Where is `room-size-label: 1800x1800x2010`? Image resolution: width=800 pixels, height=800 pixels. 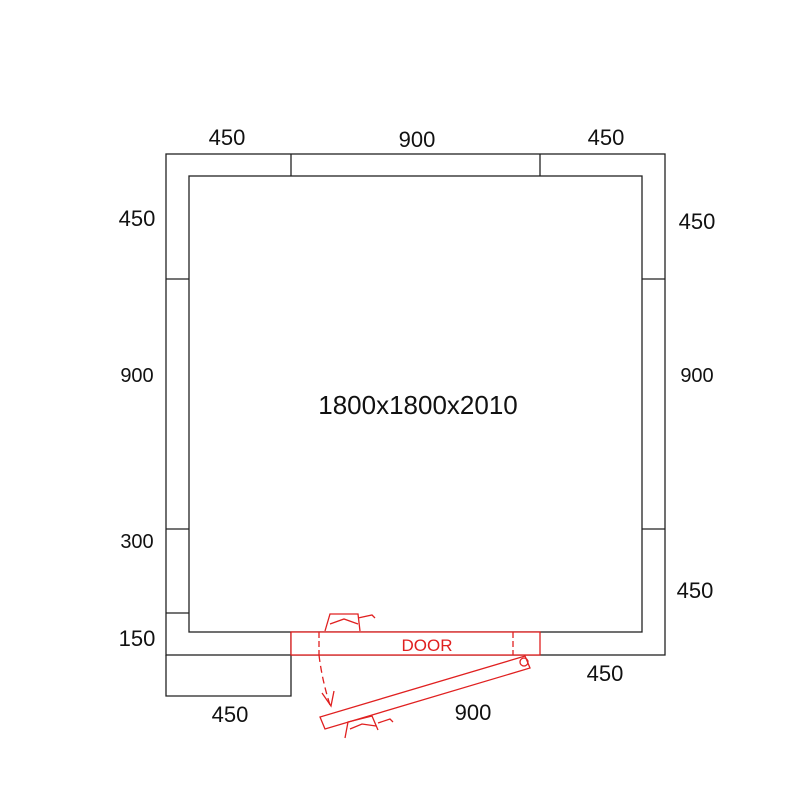
room-size-label: 1800x1800x2010 is located at coordinates (418, 405).